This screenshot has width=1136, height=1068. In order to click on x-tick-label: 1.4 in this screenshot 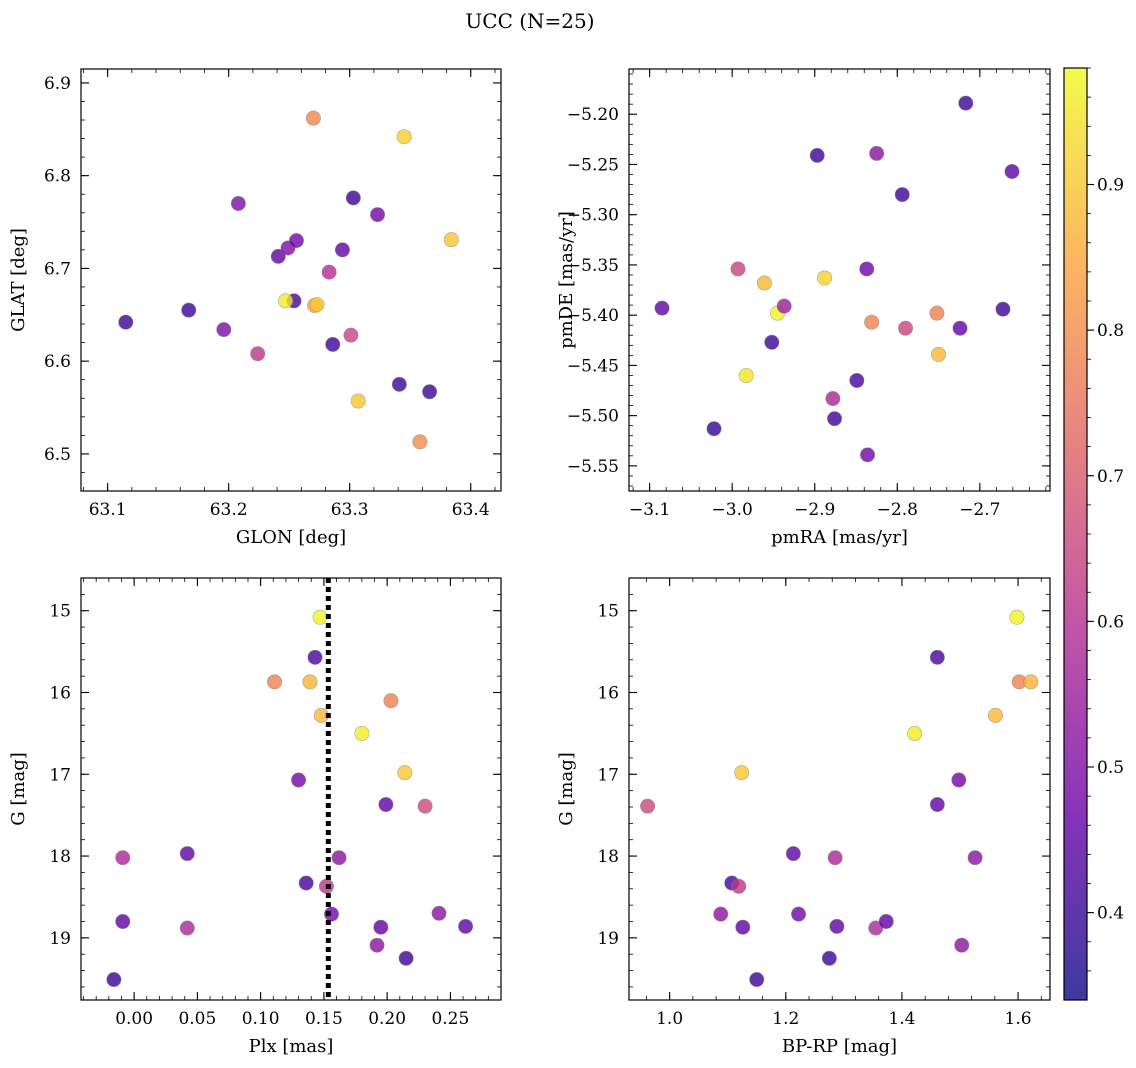, I will do `click(901, 1019)`.